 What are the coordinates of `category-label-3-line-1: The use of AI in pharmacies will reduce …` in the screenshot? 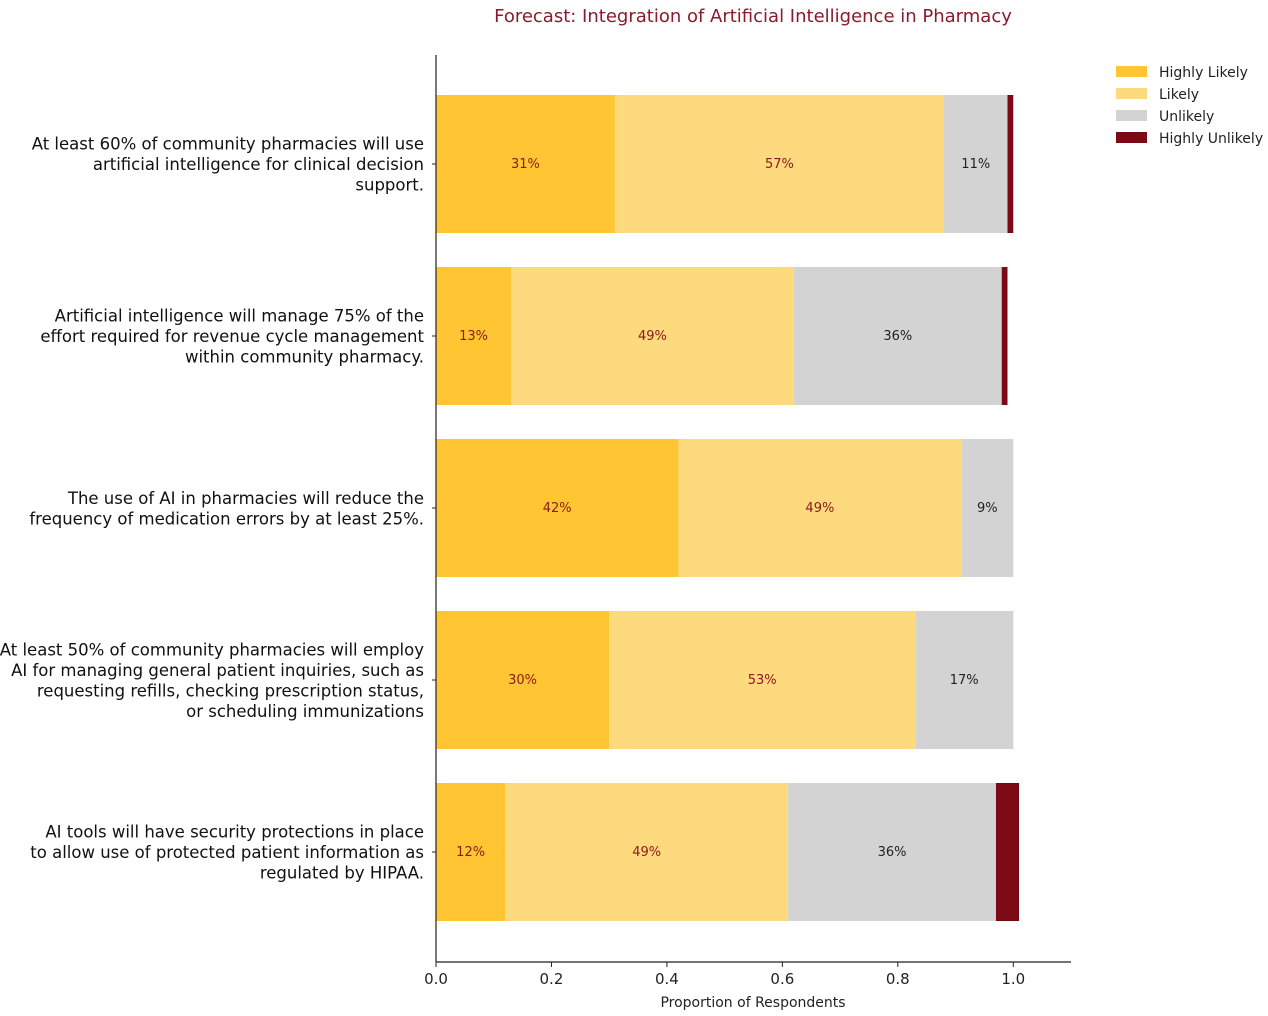 It's located at (245, 498).